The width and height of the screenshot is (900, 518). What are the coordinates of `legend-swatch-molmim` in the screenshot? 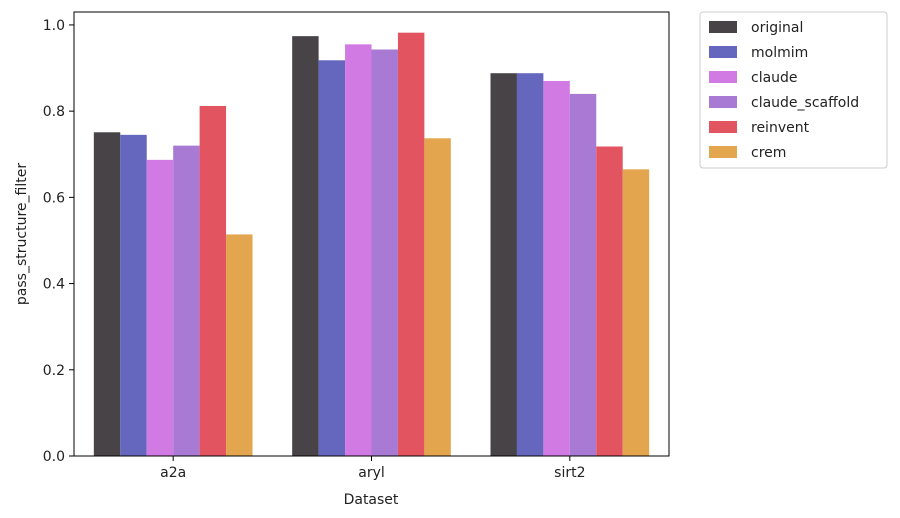 It's located at (723, 52).